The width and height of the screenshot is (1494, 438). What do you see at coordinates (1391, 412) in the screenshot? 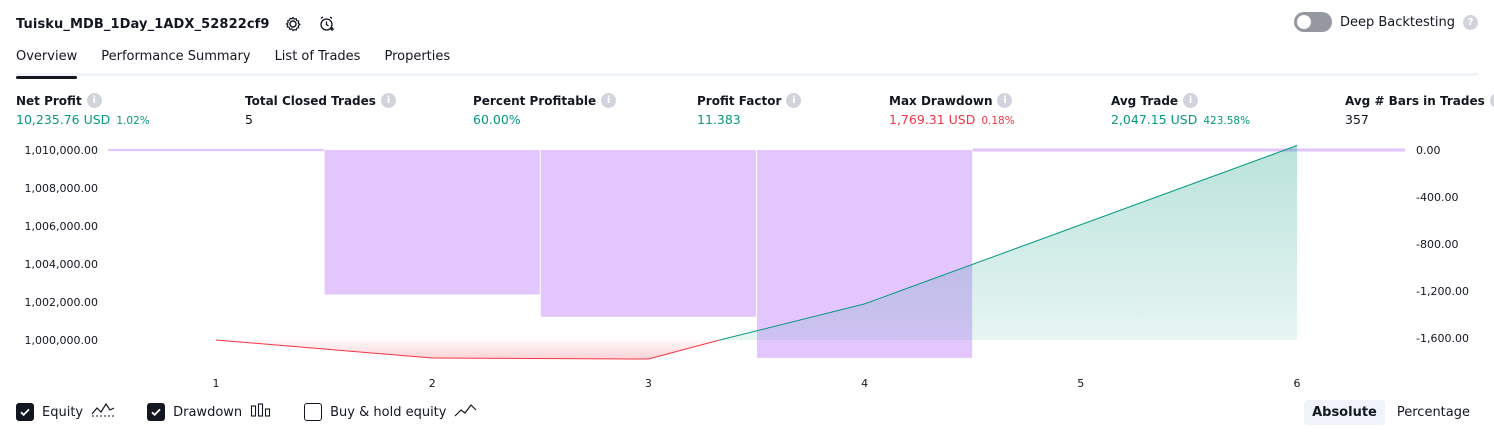
I see `mode-switch: Absolute Percentage` at bounding box center [1391, 412].